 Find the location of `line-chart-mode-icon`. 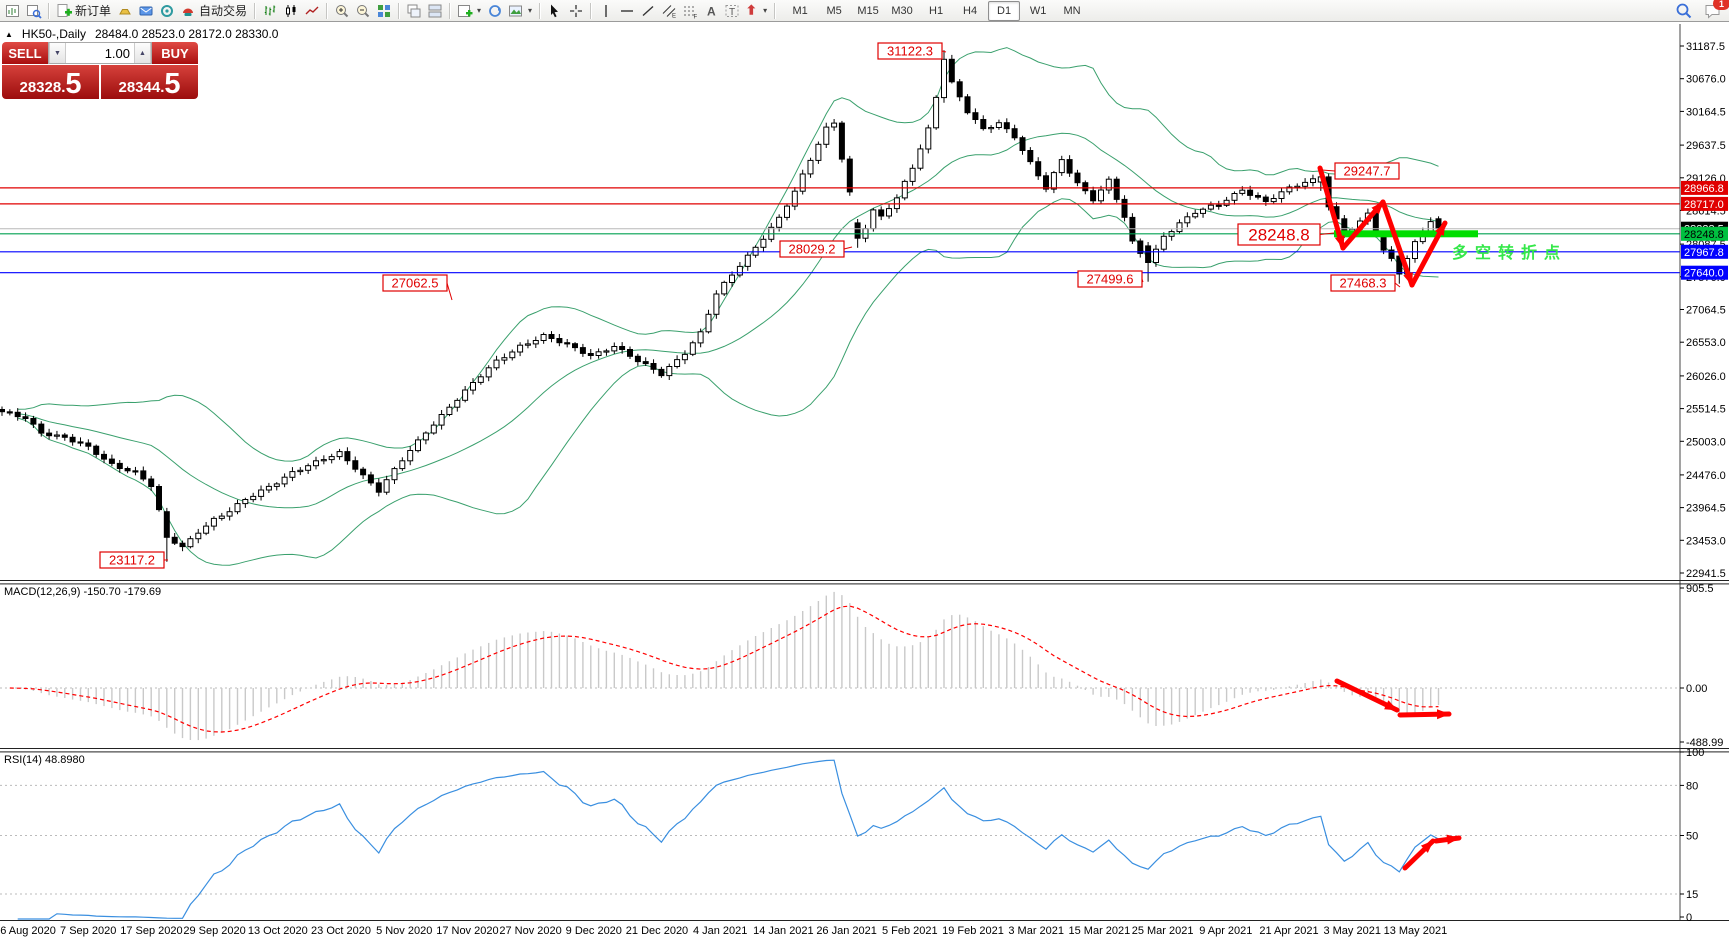

line-chart-mode-icon is located at coordinates (311, 11).